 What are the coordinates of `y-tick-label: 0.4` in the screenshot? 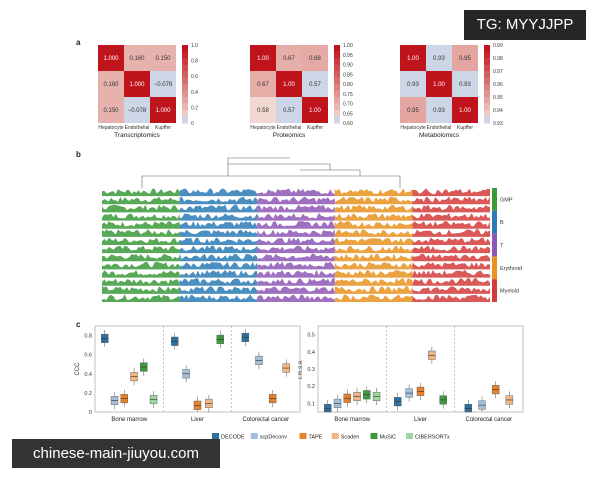 It's located at (311, 353).